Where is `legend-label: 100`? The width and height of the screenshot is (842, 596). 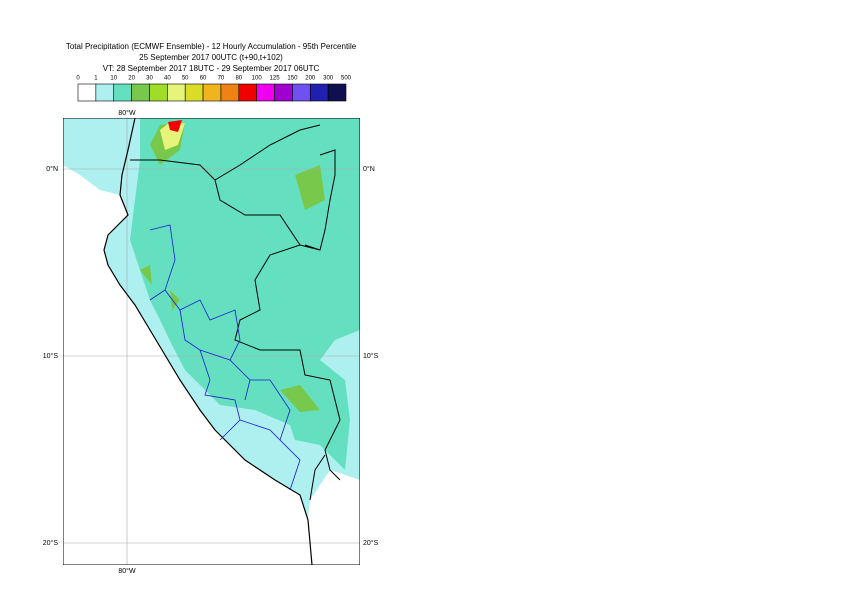
legend-label: 100 is located at coordinates (257, 79).